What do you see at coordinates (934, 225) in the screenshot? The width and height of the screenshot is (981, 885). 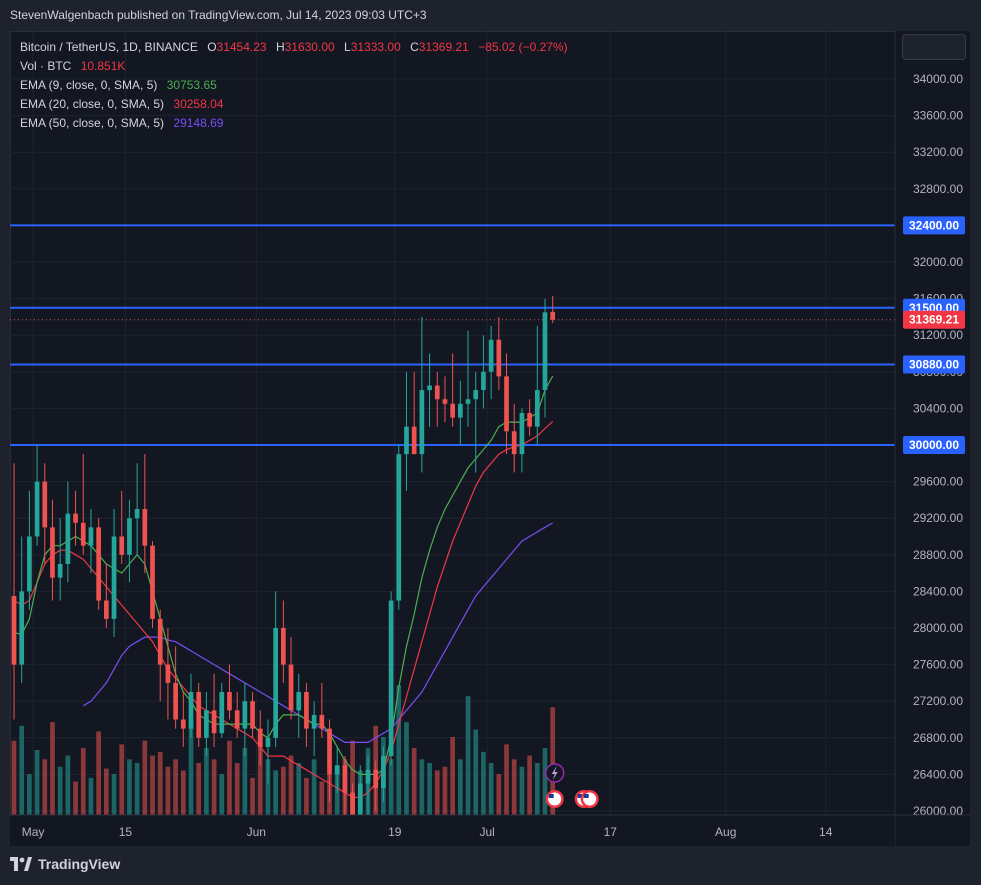 I see `level-price-label: 32400.00` at bounding box center [934, 225].